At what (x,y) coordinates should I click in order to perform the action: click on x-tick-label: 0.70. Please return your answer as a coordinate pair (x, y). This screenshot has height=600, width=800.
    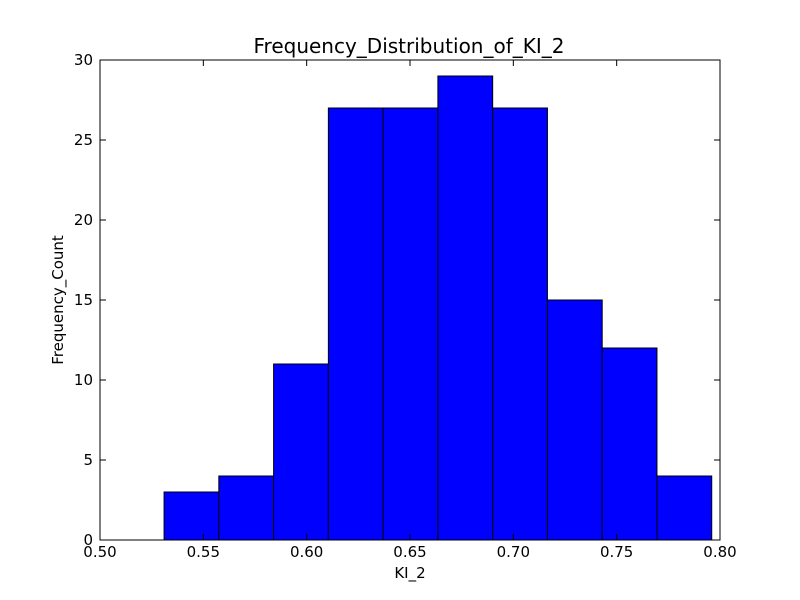
    Looking at the image, I should click on (513, 552).